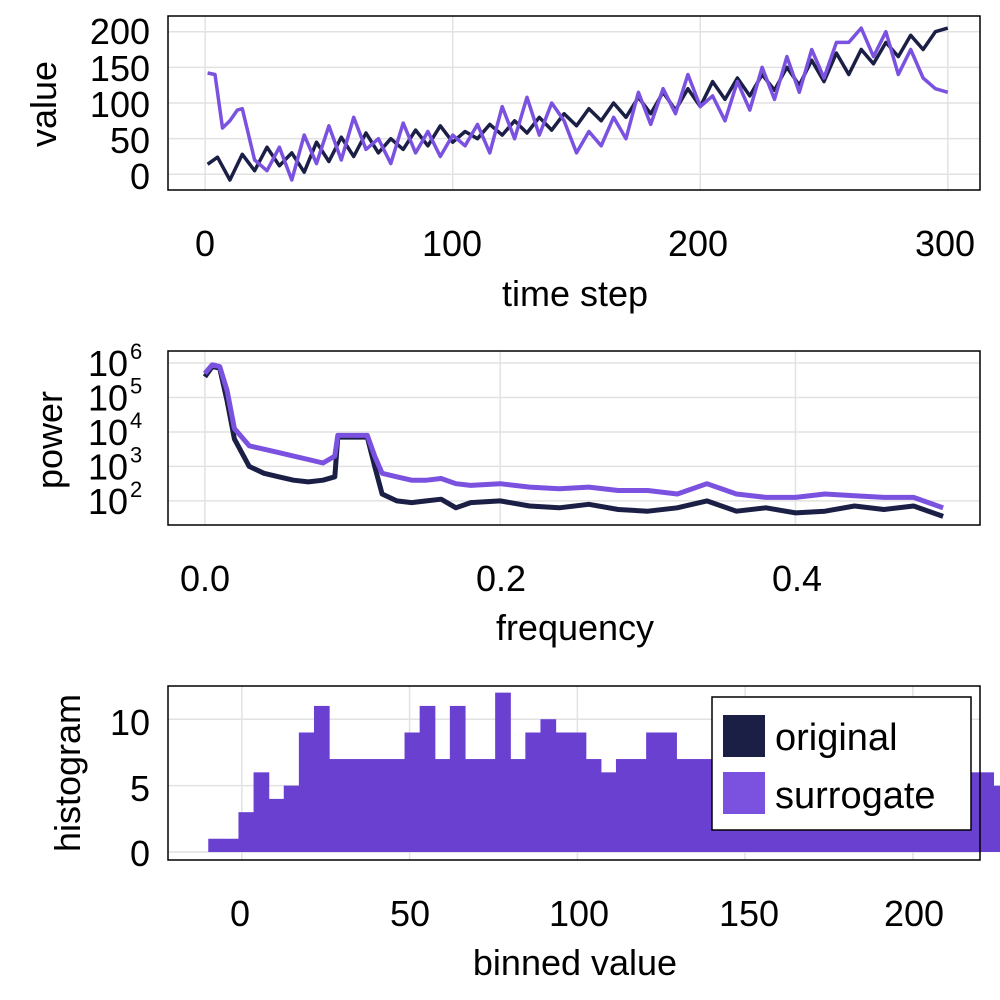  What do you see at coordinates (205, 578) in the screenshot?
I see `xtick-label: 0.0` at bounding box center [205, 578].